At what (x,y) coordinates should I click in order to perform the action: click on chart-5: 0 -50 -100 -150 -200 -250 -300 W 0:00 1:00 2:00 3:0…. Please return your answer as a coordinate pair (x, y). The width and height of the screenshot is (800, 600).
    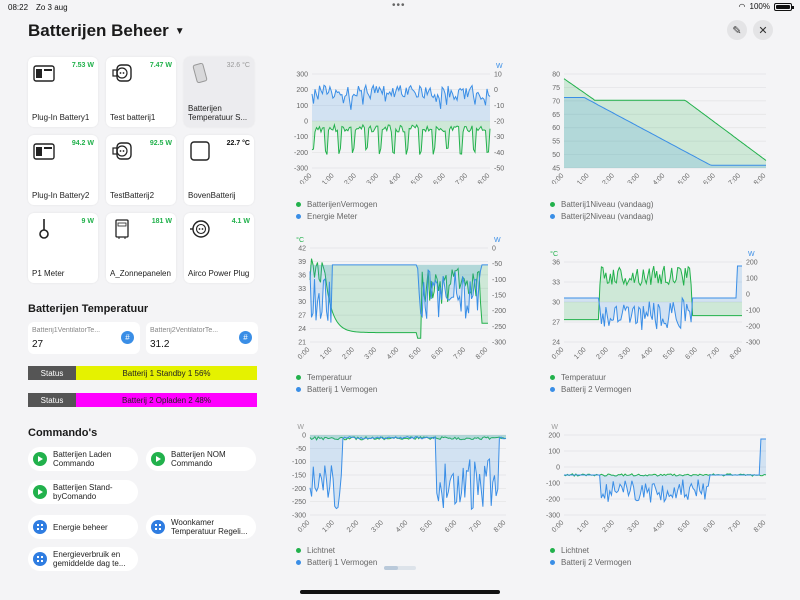
    Looking at the image, I should click on (398, 469).